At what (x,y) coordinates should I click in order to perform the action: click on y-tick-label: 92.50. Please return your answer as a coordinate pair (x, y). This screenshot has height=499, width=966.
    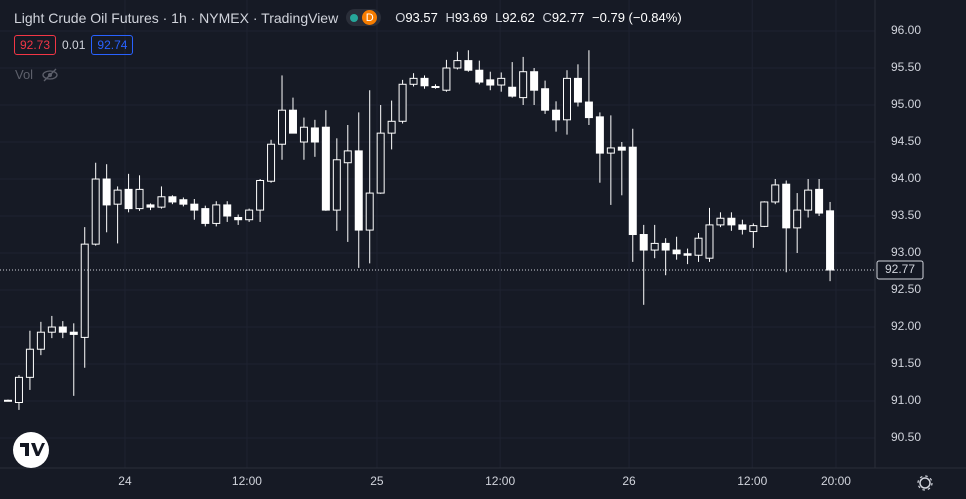
    Looking at the image, I should click on (906, 289).